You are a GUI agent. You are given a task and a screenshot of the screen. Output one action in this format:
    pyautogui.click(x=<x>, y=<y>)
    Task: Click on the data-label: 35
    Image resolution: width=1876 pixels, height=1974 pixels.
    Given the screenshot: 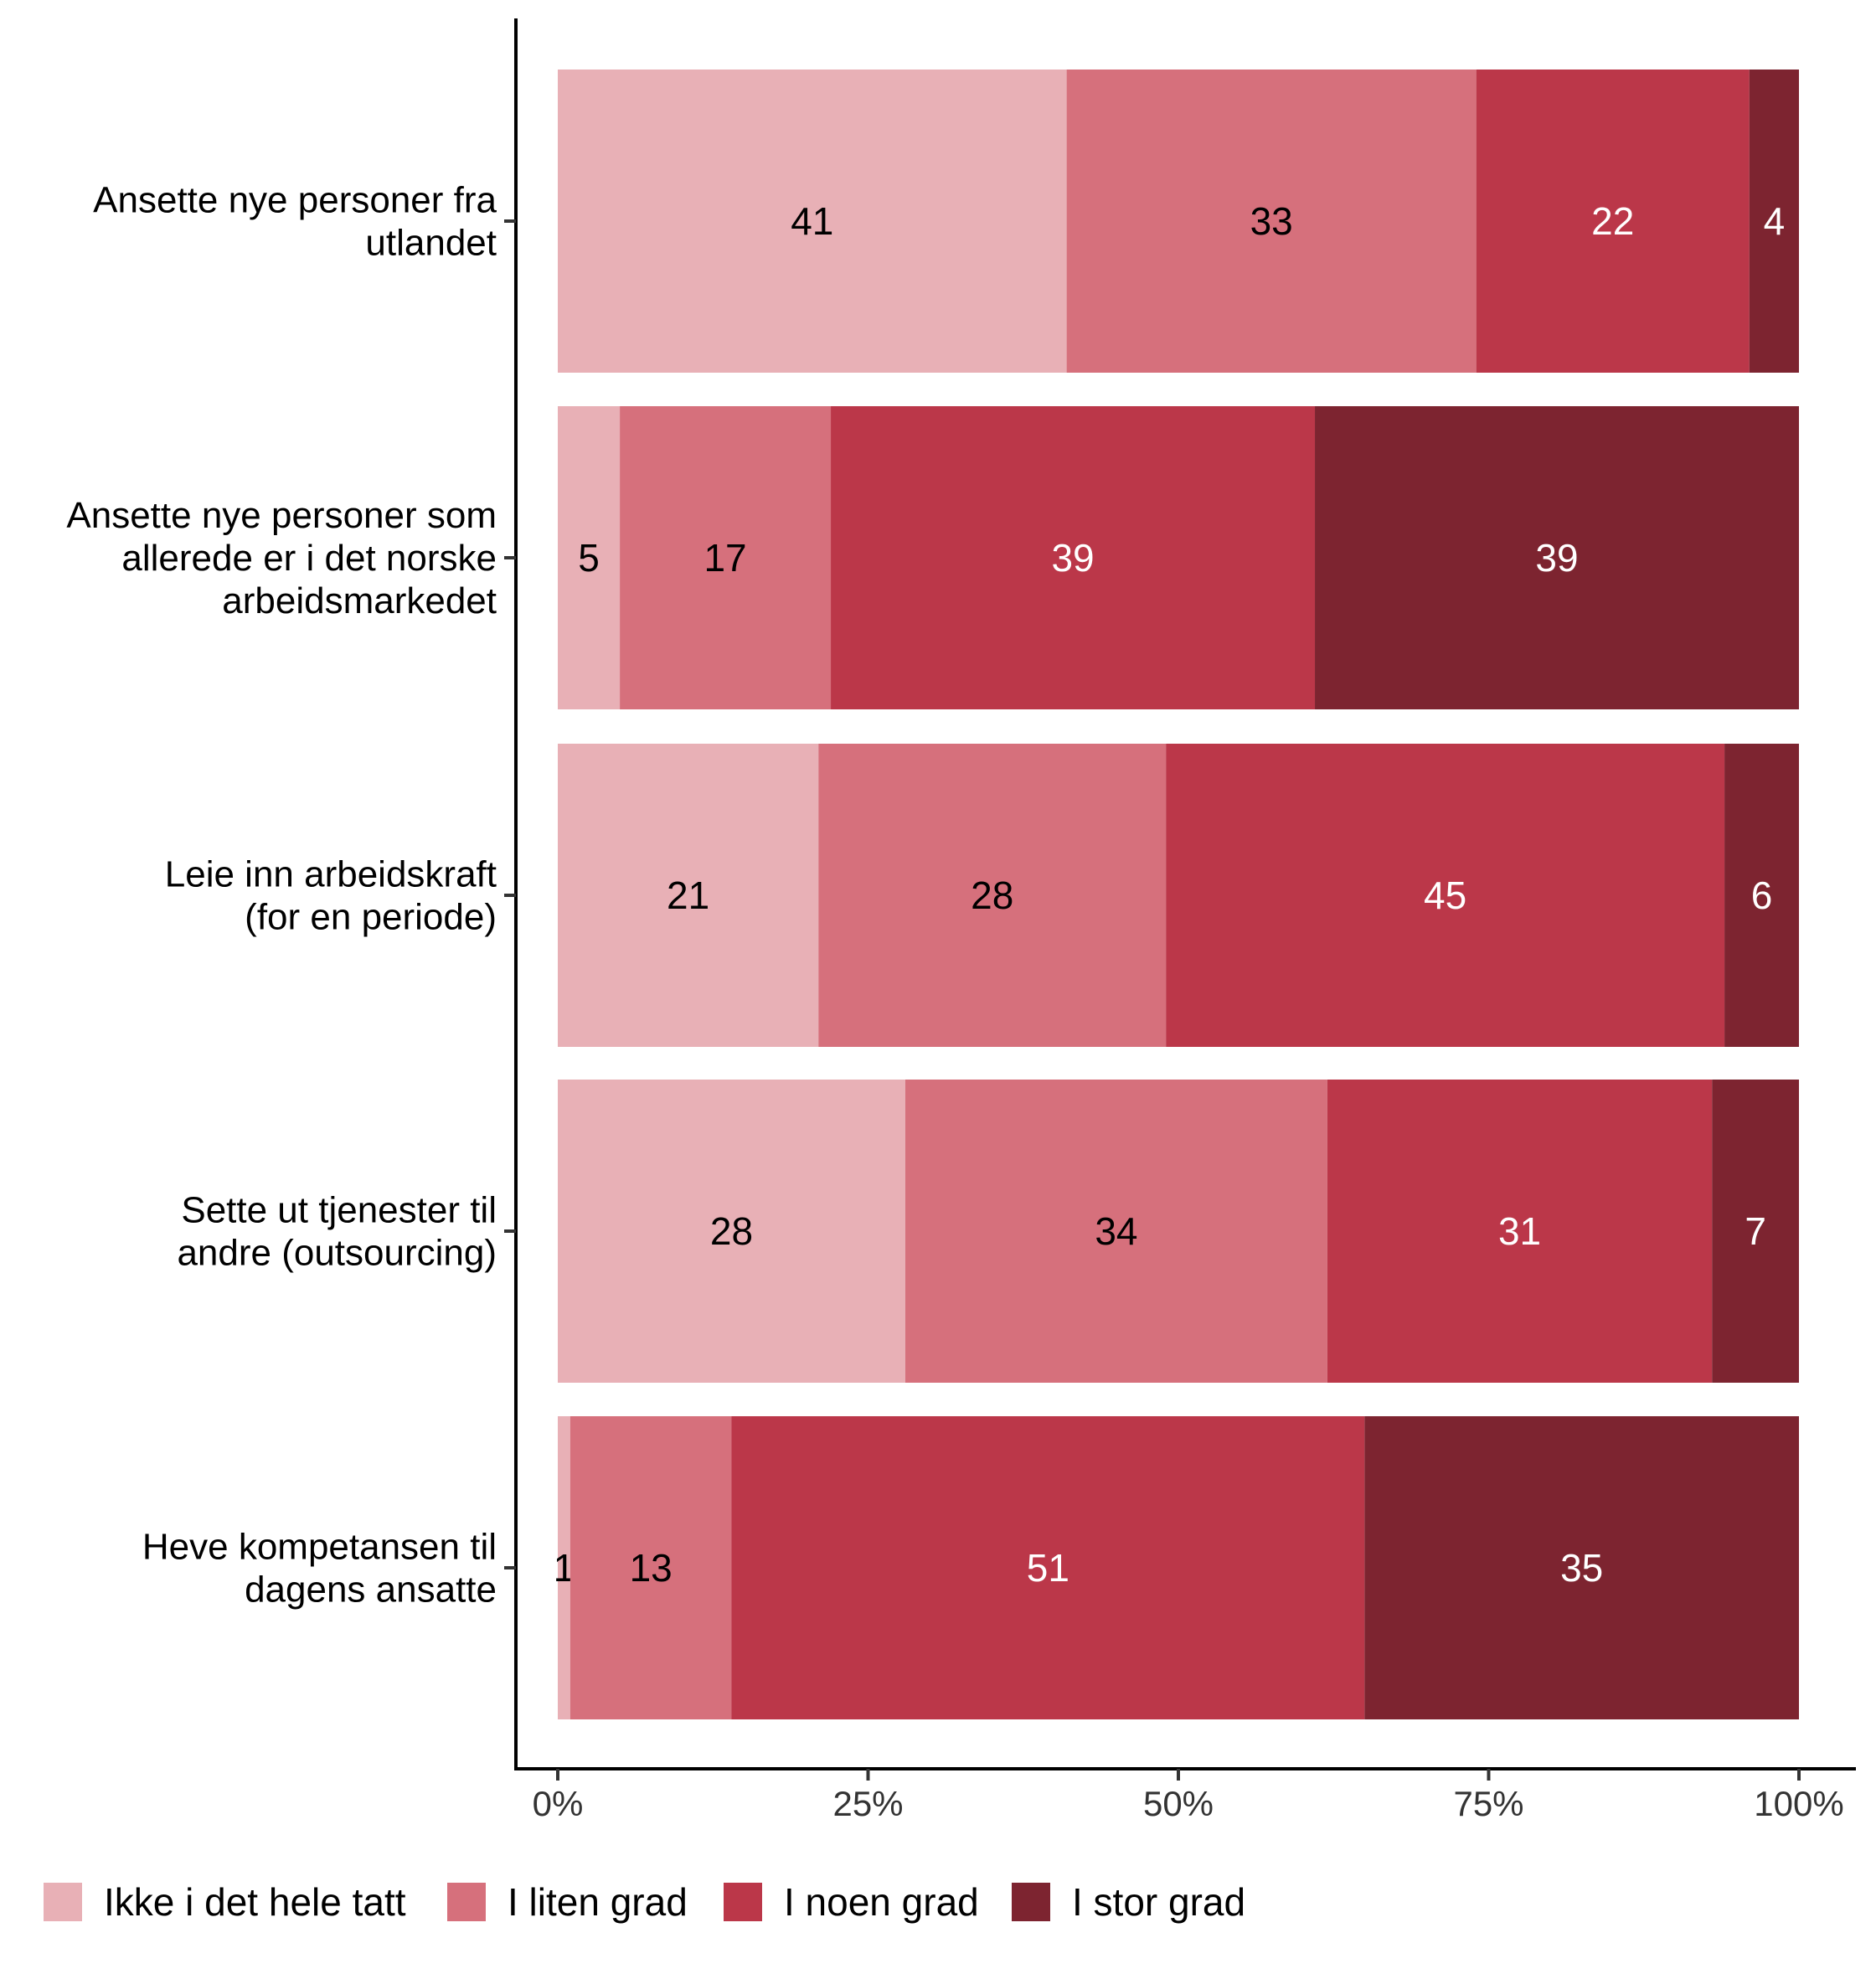 What is the action you would take?
    pyautogui.click(x=1581, y=1568)
    